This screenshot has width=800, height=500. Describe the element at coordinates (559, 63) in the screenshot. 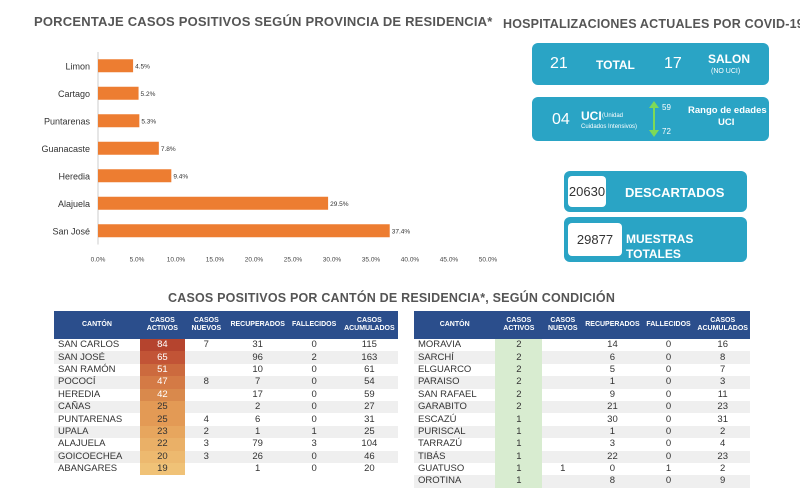

I see `hosp-total-value: 21` at that location.